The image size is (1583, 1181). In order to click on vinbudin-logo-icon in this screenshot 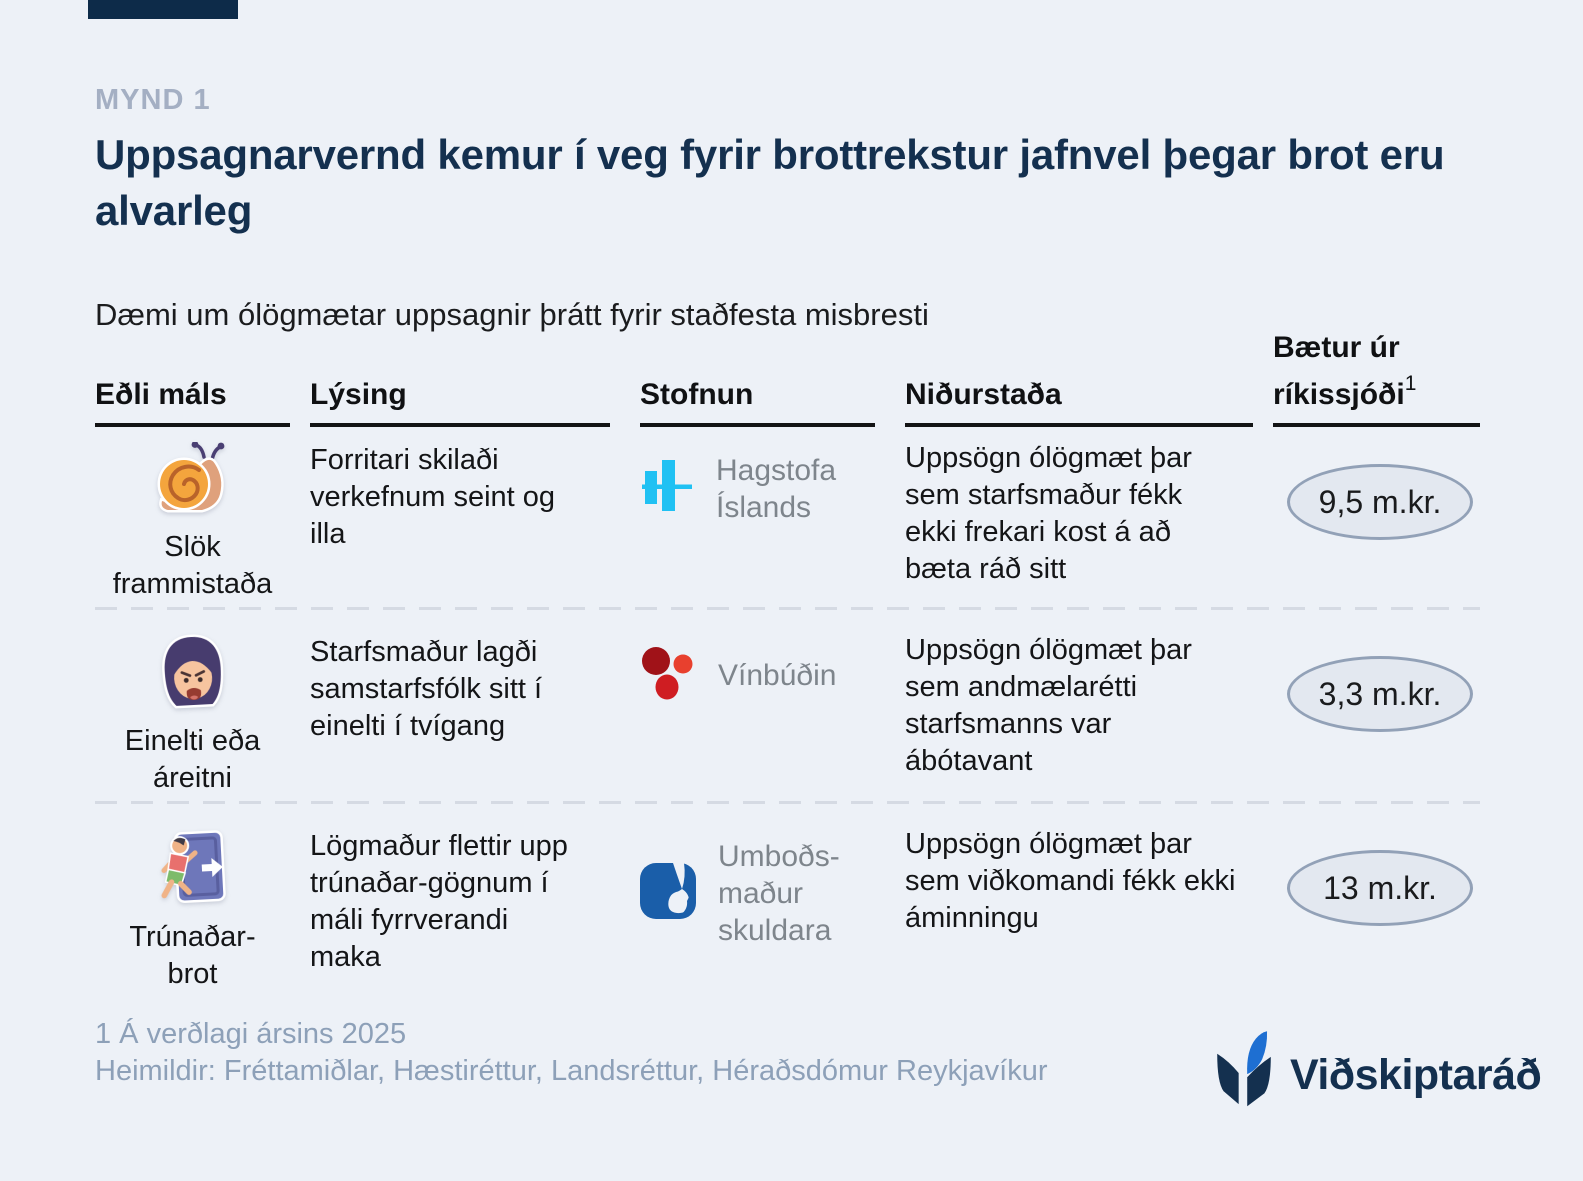, I will do `click(668, 675)`.